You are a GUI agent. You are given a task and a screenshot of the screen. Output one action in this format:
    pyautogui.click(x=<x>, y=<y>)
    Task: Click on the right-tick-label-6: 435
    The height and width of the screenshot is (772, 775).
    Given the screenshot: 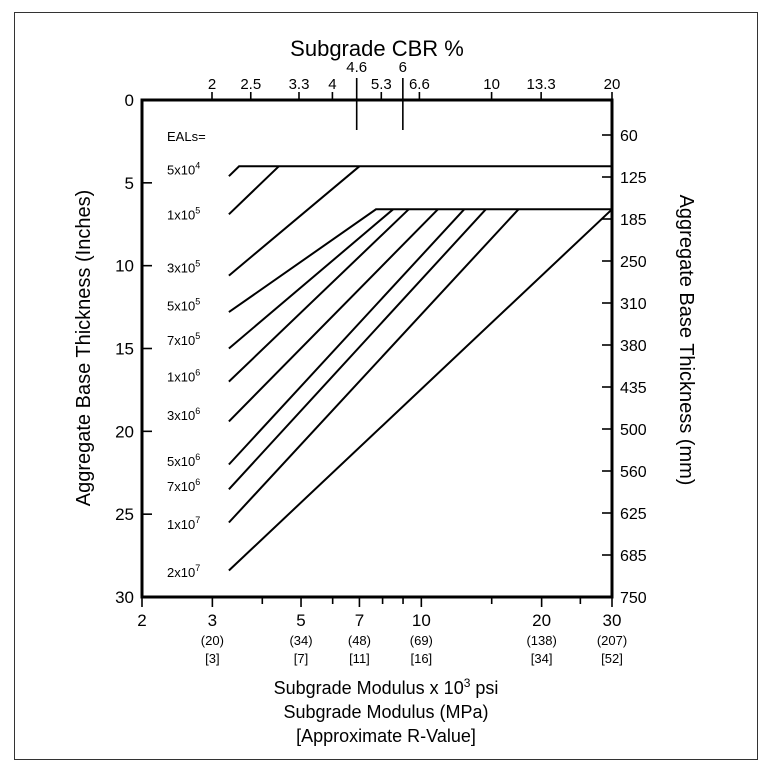 What is the action you would take?
    pyautogui.click(x=633, y=388)
    